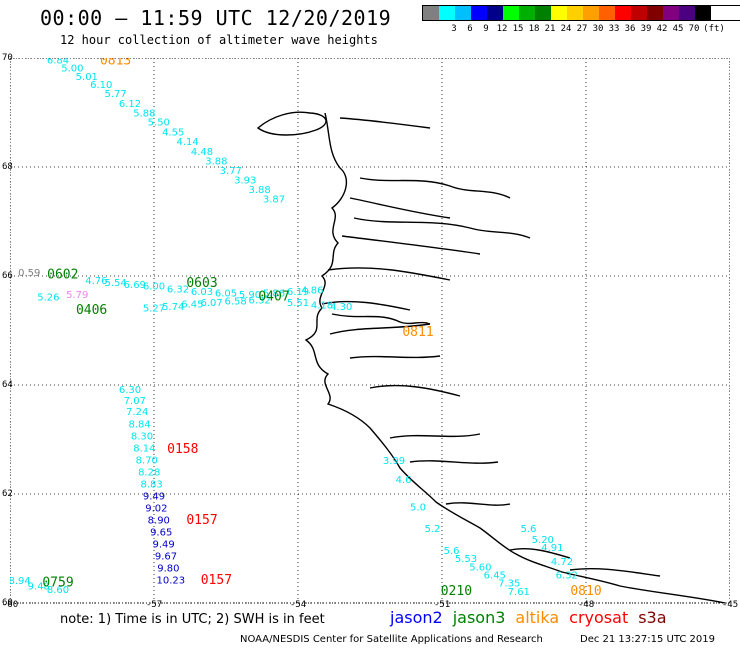  What do you see at coordinates (20, 581) in the screenshot?
I see `wave-height-value: 8.94` at bounding box center [20, 581].